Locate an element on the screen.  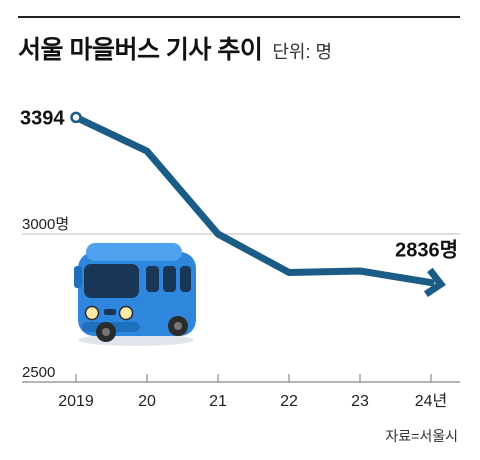
chart-title: 서울 마을버스 기사 추이 is located at coordinates (140, 50).